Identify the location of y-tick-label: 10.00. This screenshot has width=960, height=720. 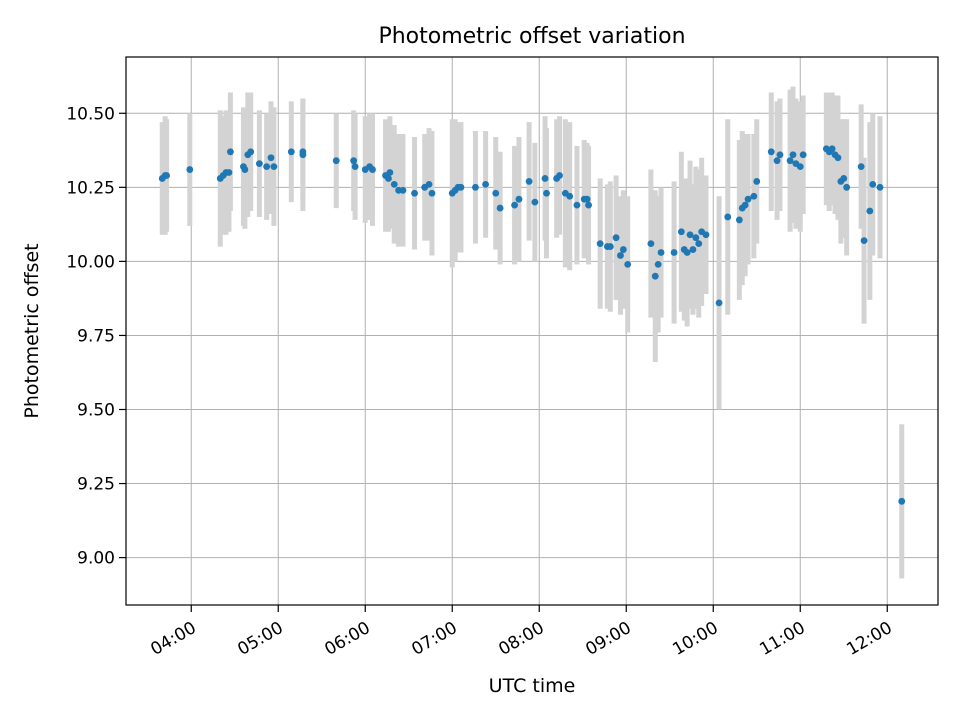
(90, 262).